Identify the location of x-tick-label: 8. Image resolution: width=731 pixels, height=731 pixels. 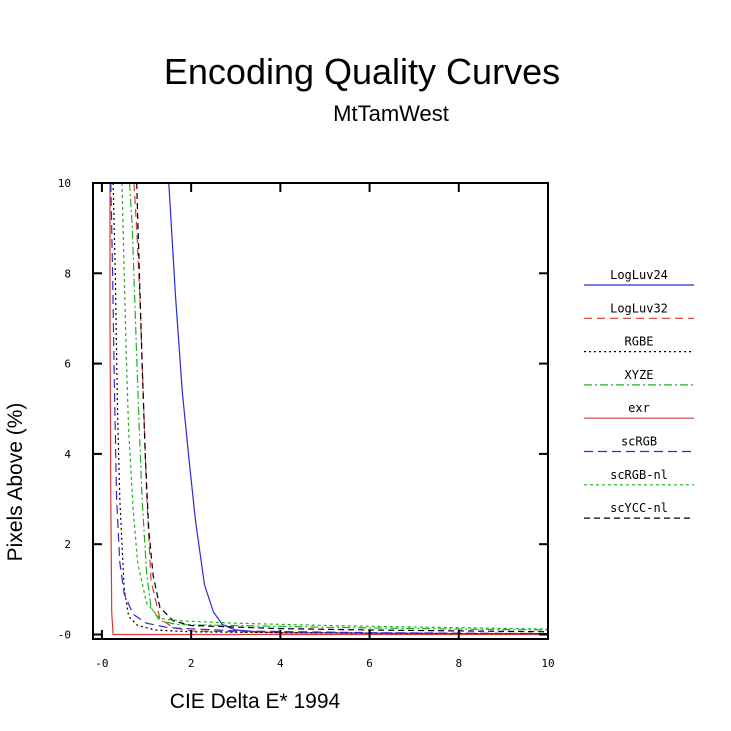
(458, 663).